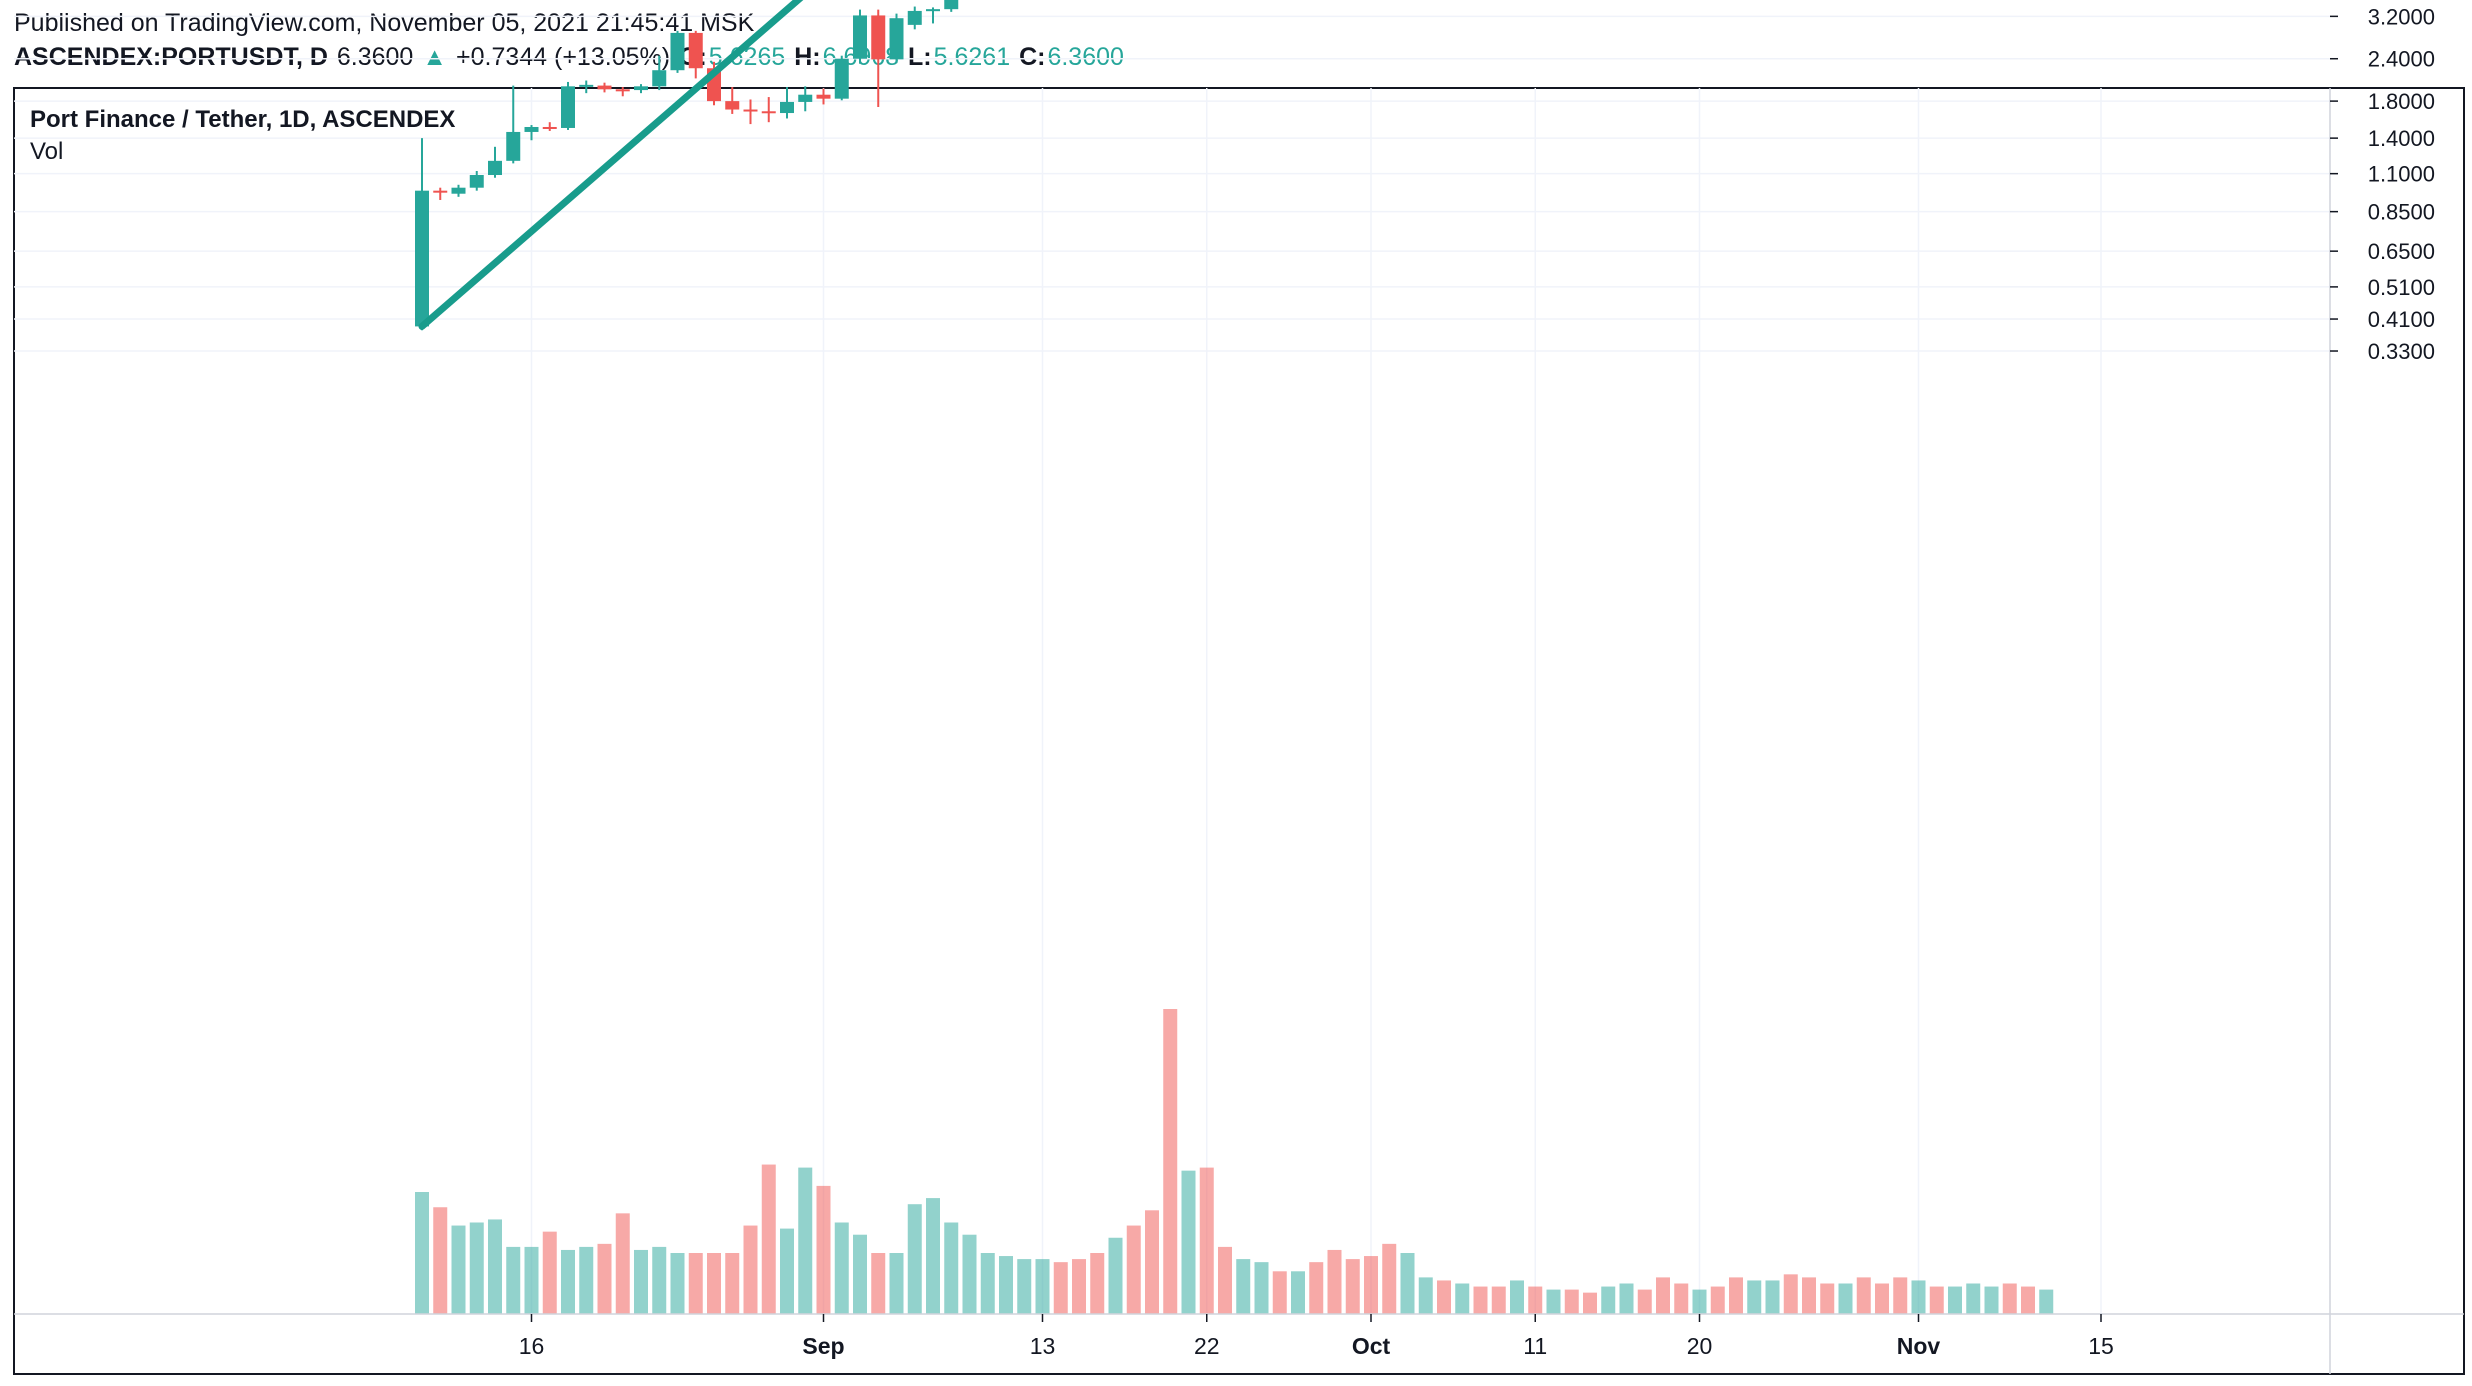  Describe the element at coordinates (1316, 1336) in the screenshot. I see `time-axis: 16 Sep 13 22 Oct 11 20 Nov 15` at that location.